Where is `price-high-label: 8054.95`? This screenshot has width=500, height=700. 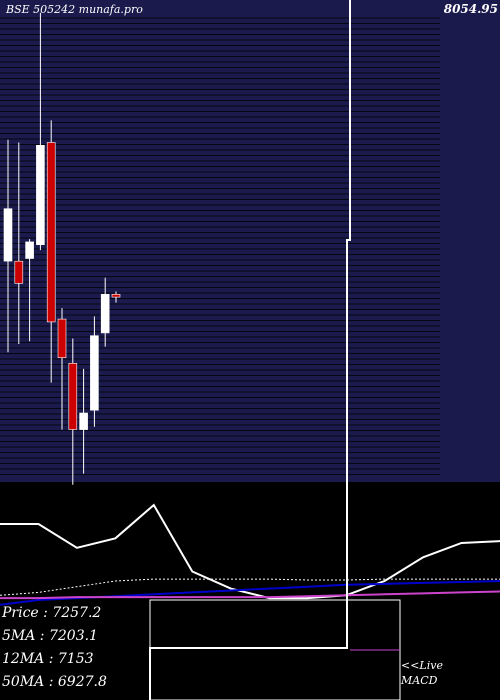 price-high-label: 8054.95 is located at coordinates (470, 9).